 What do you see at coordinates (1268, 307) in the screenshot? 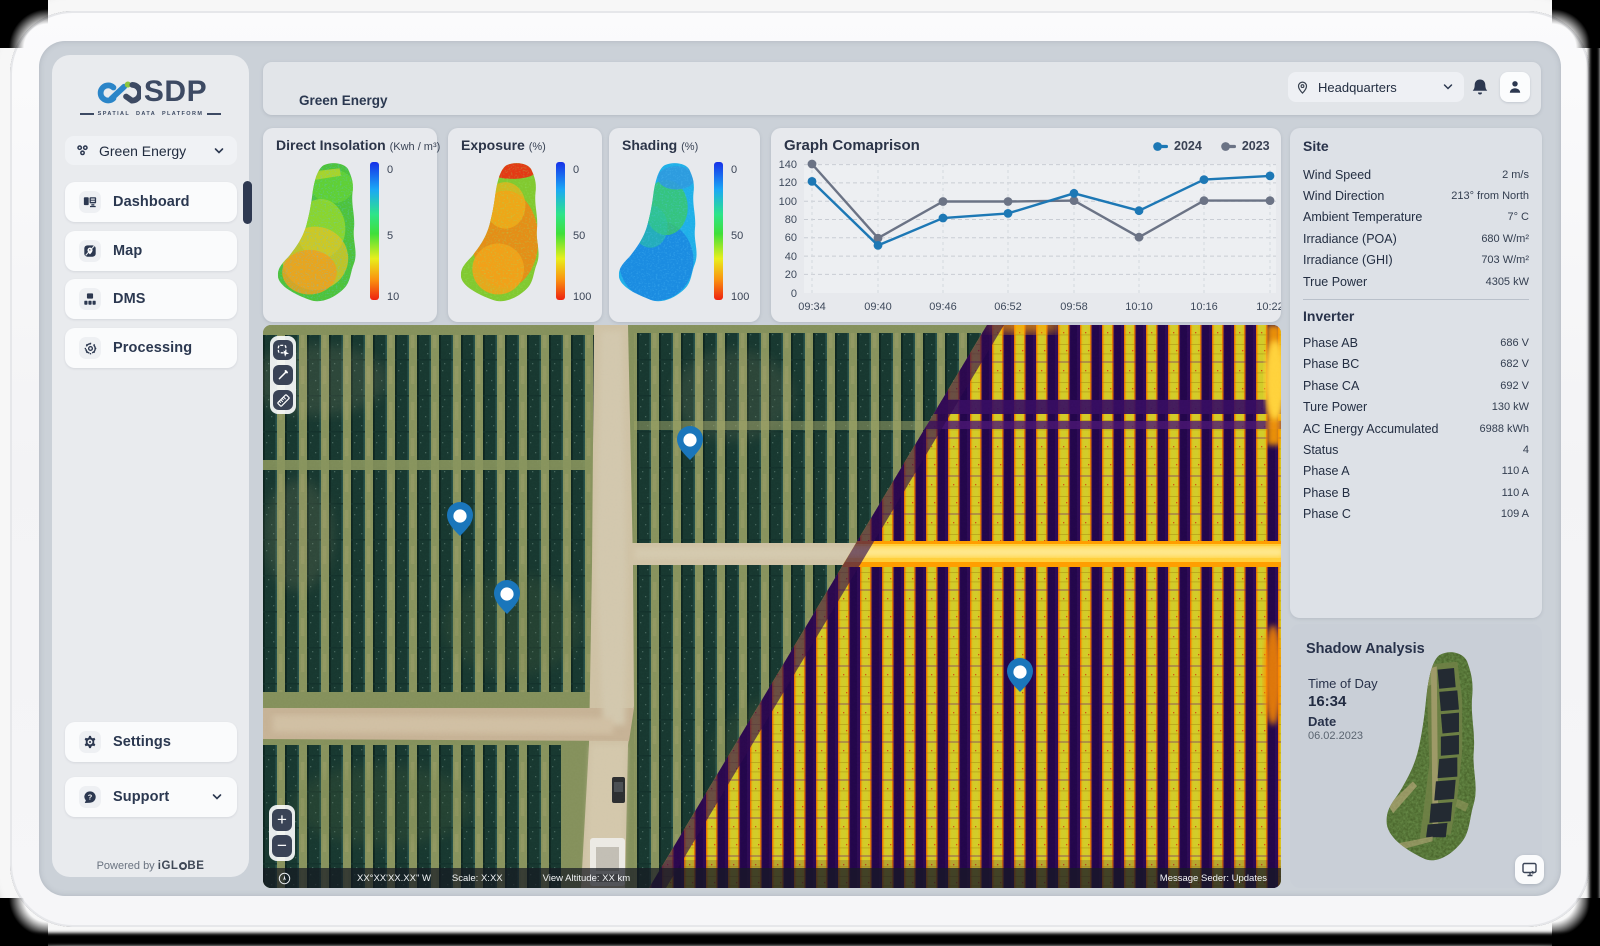
I see `svg-text: 10:22` at bounding box center [1268, 307].